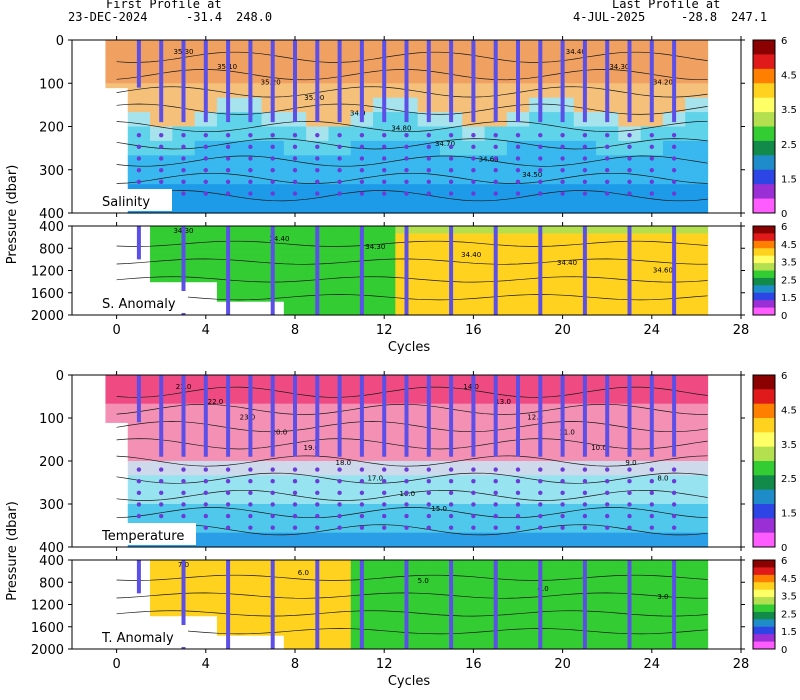 This screenshot has height=700, width=800. What do you see at coordinates (562, 664) in the screenshot?
I see `x-tick-label: 20` at bounding box center [562, 664].